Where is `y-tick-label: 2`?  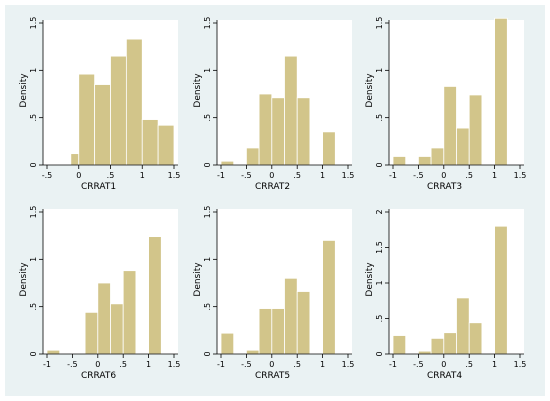 y-tick-label: 2 is located at coordinates (379, 211).